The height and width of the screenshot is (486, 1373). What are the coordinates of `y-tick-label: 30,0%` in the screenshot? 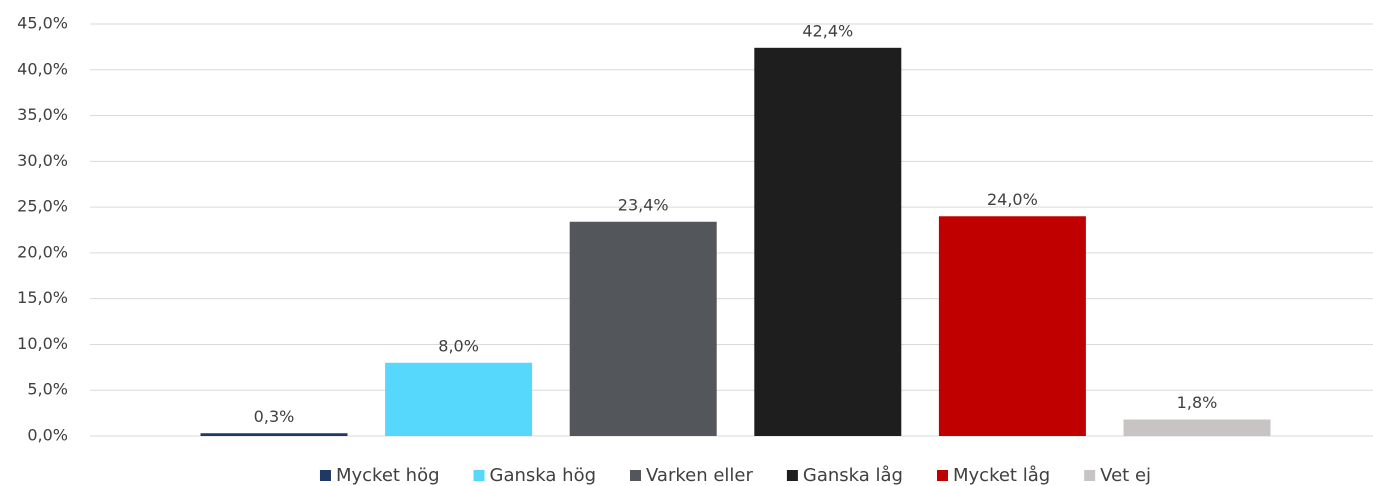 It's located at (42, 160).